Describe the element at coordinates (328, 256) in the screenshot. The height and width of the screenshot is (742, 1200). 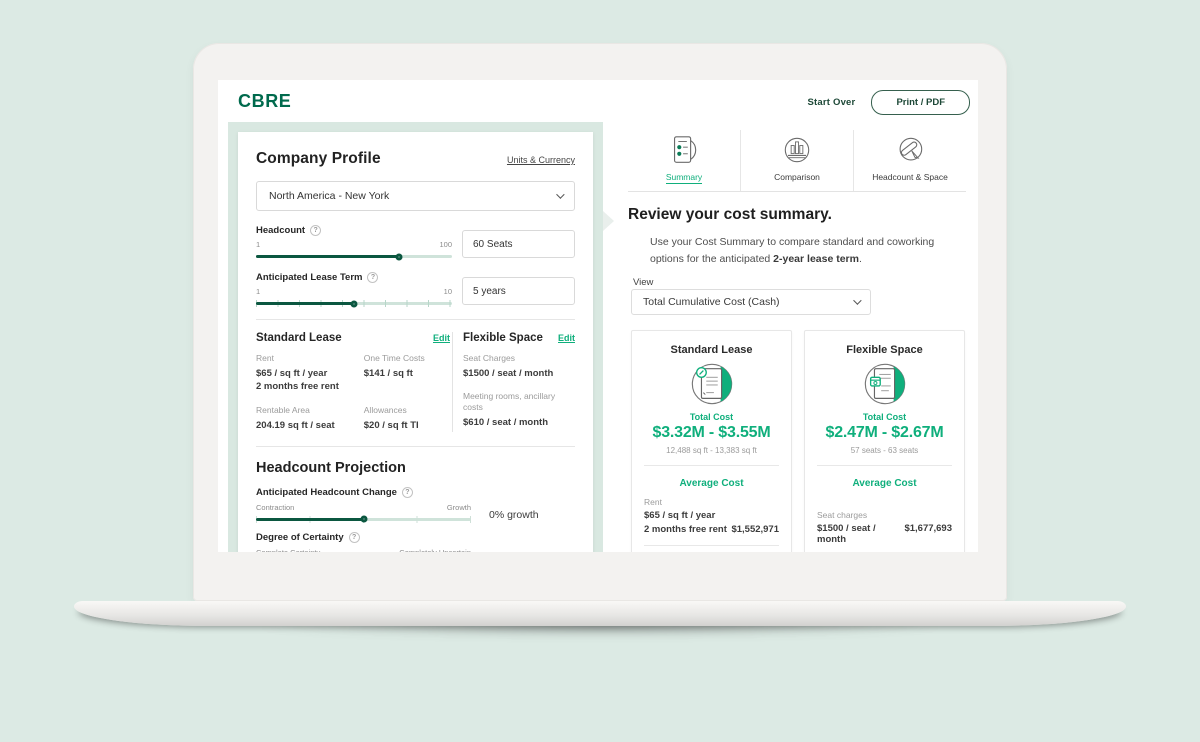
I see `headcount-slider-fill` at that location.